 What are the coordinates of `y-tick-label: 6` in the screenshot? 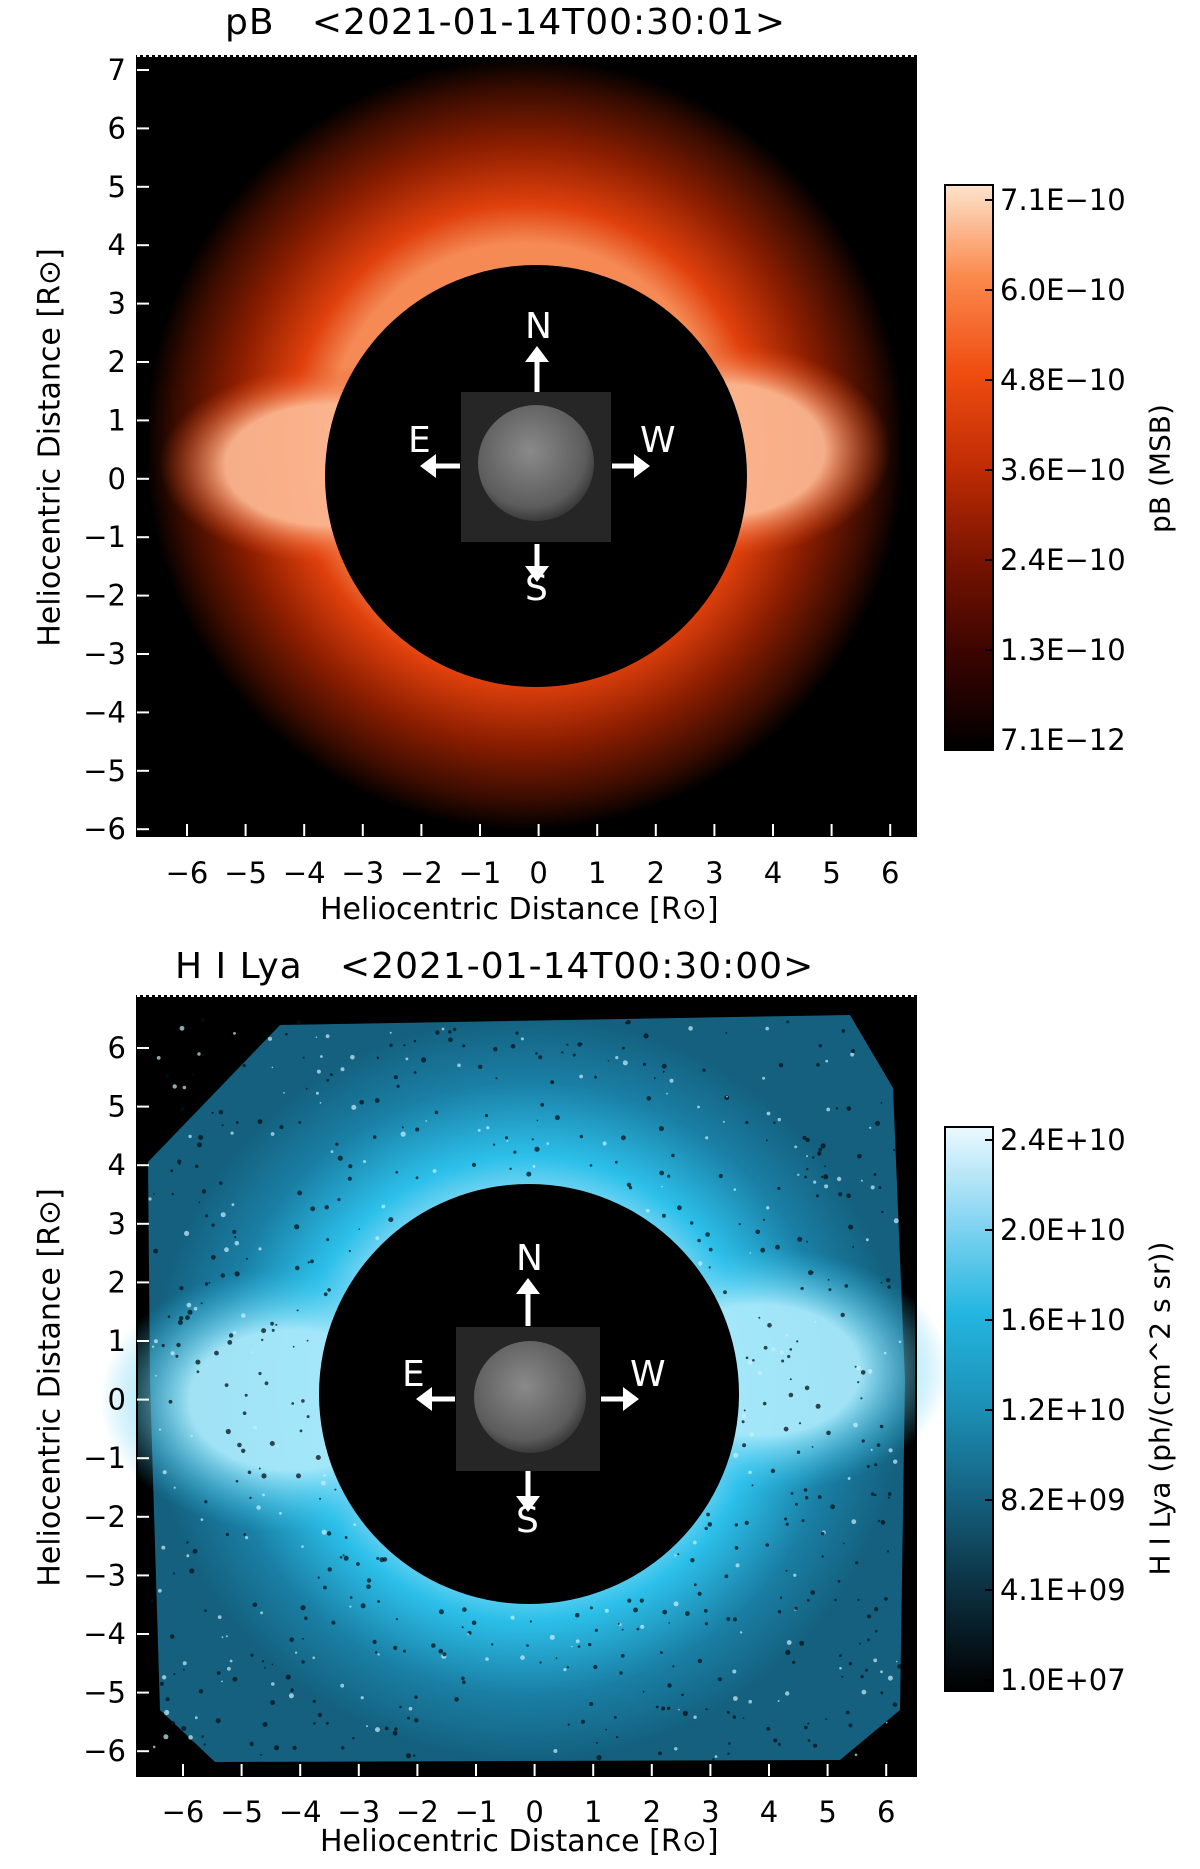 It's located at (117, 128).